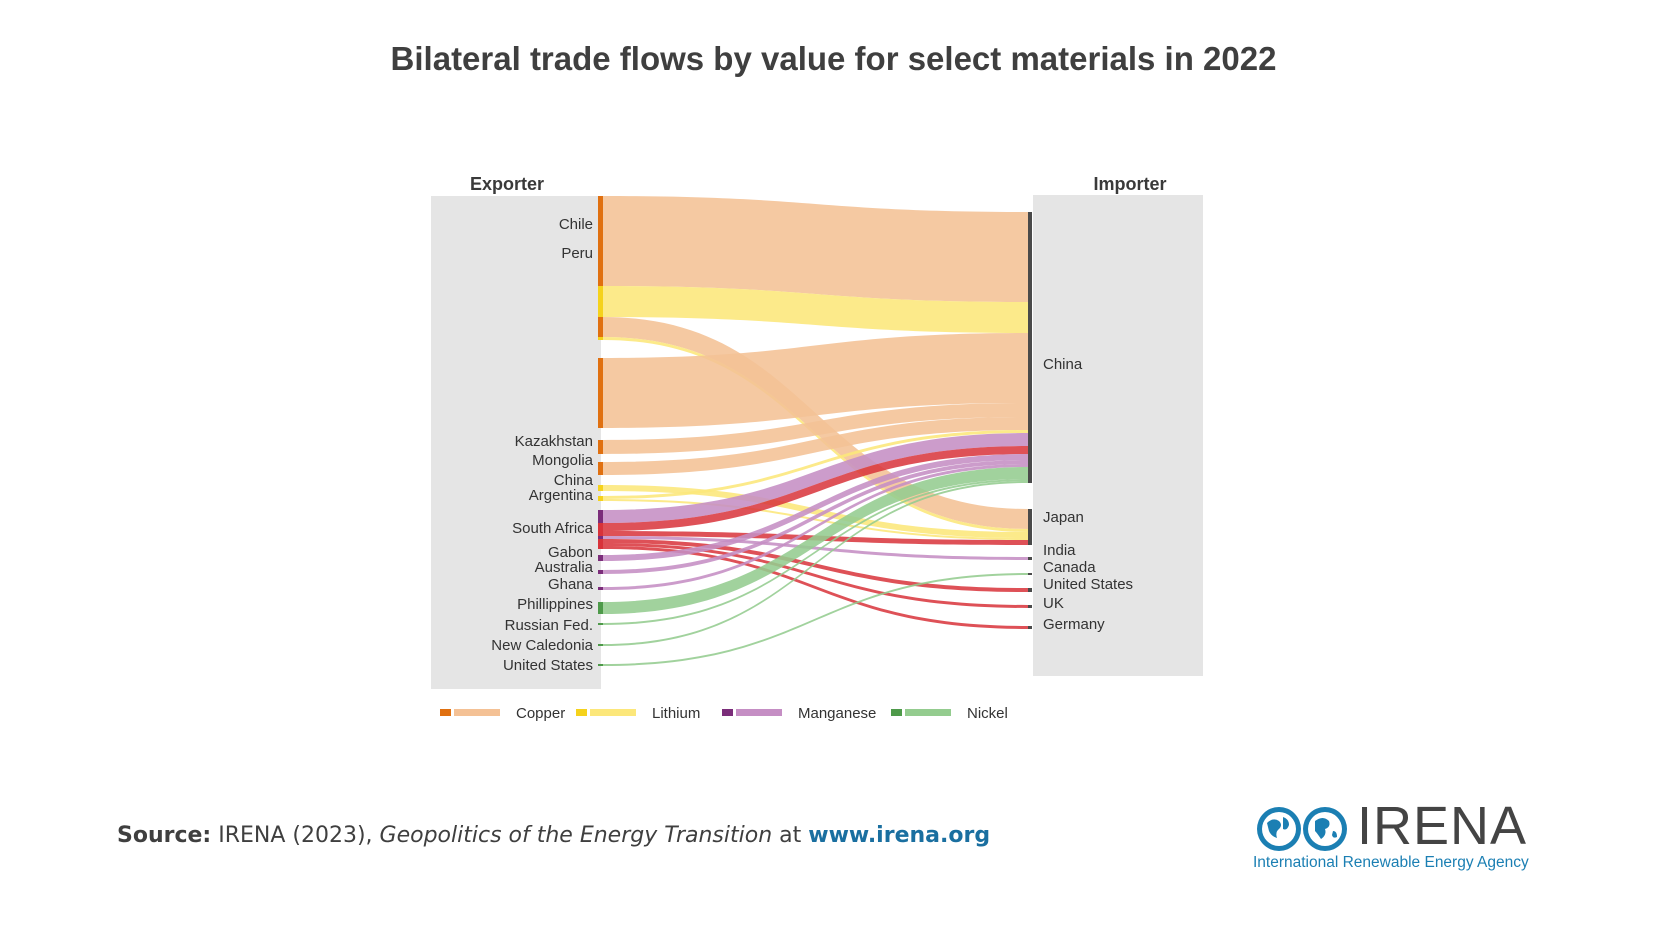 This screenshot has height=937, width=1667. What do you see at coordinates (1129, 184) in the screenshot?
I see `importer-header: Importer` at bounding box center [1129, 184].